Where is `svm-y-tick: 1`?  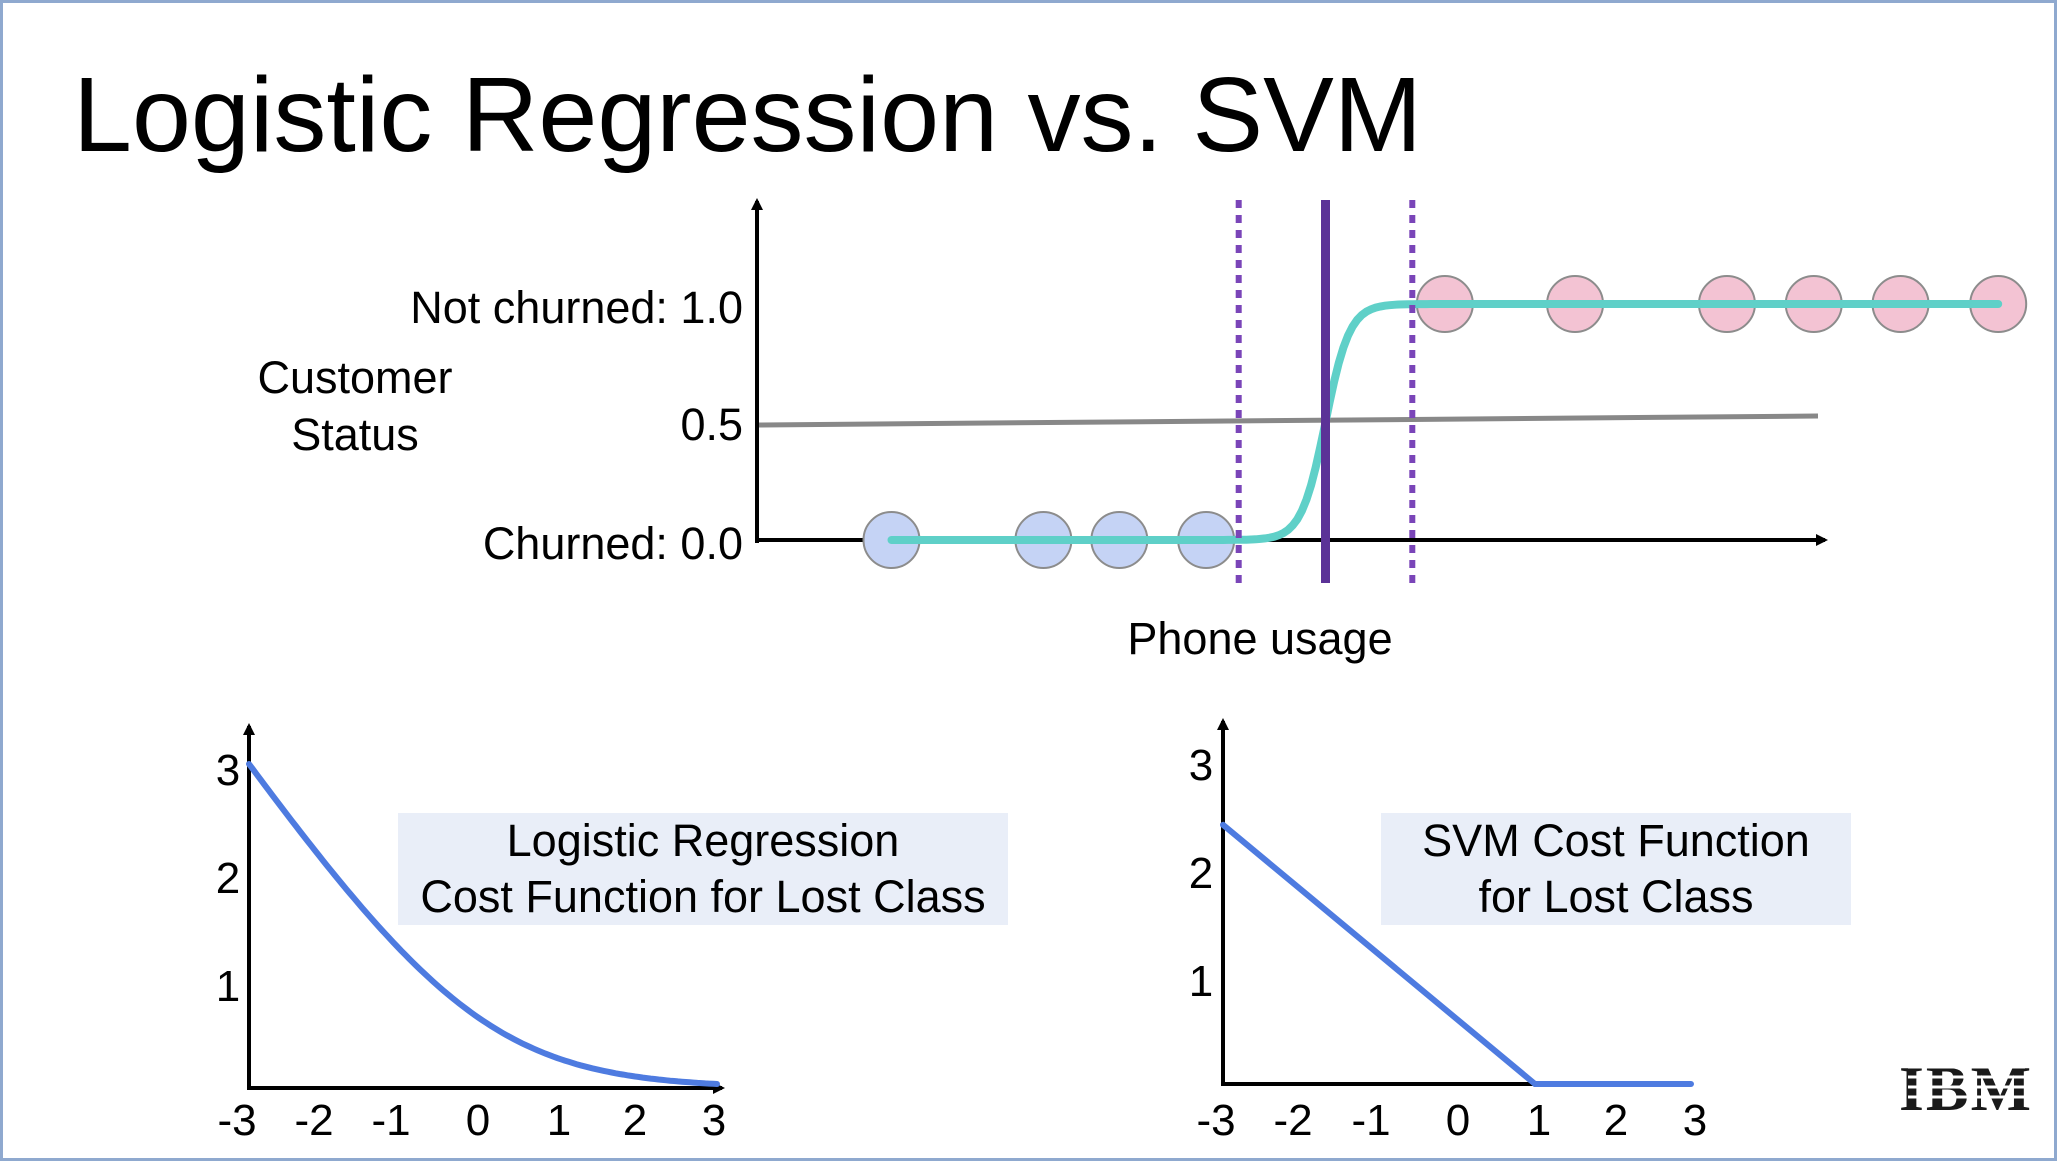
svm-y-tick: 1 is located at coordinates (1201, 981).